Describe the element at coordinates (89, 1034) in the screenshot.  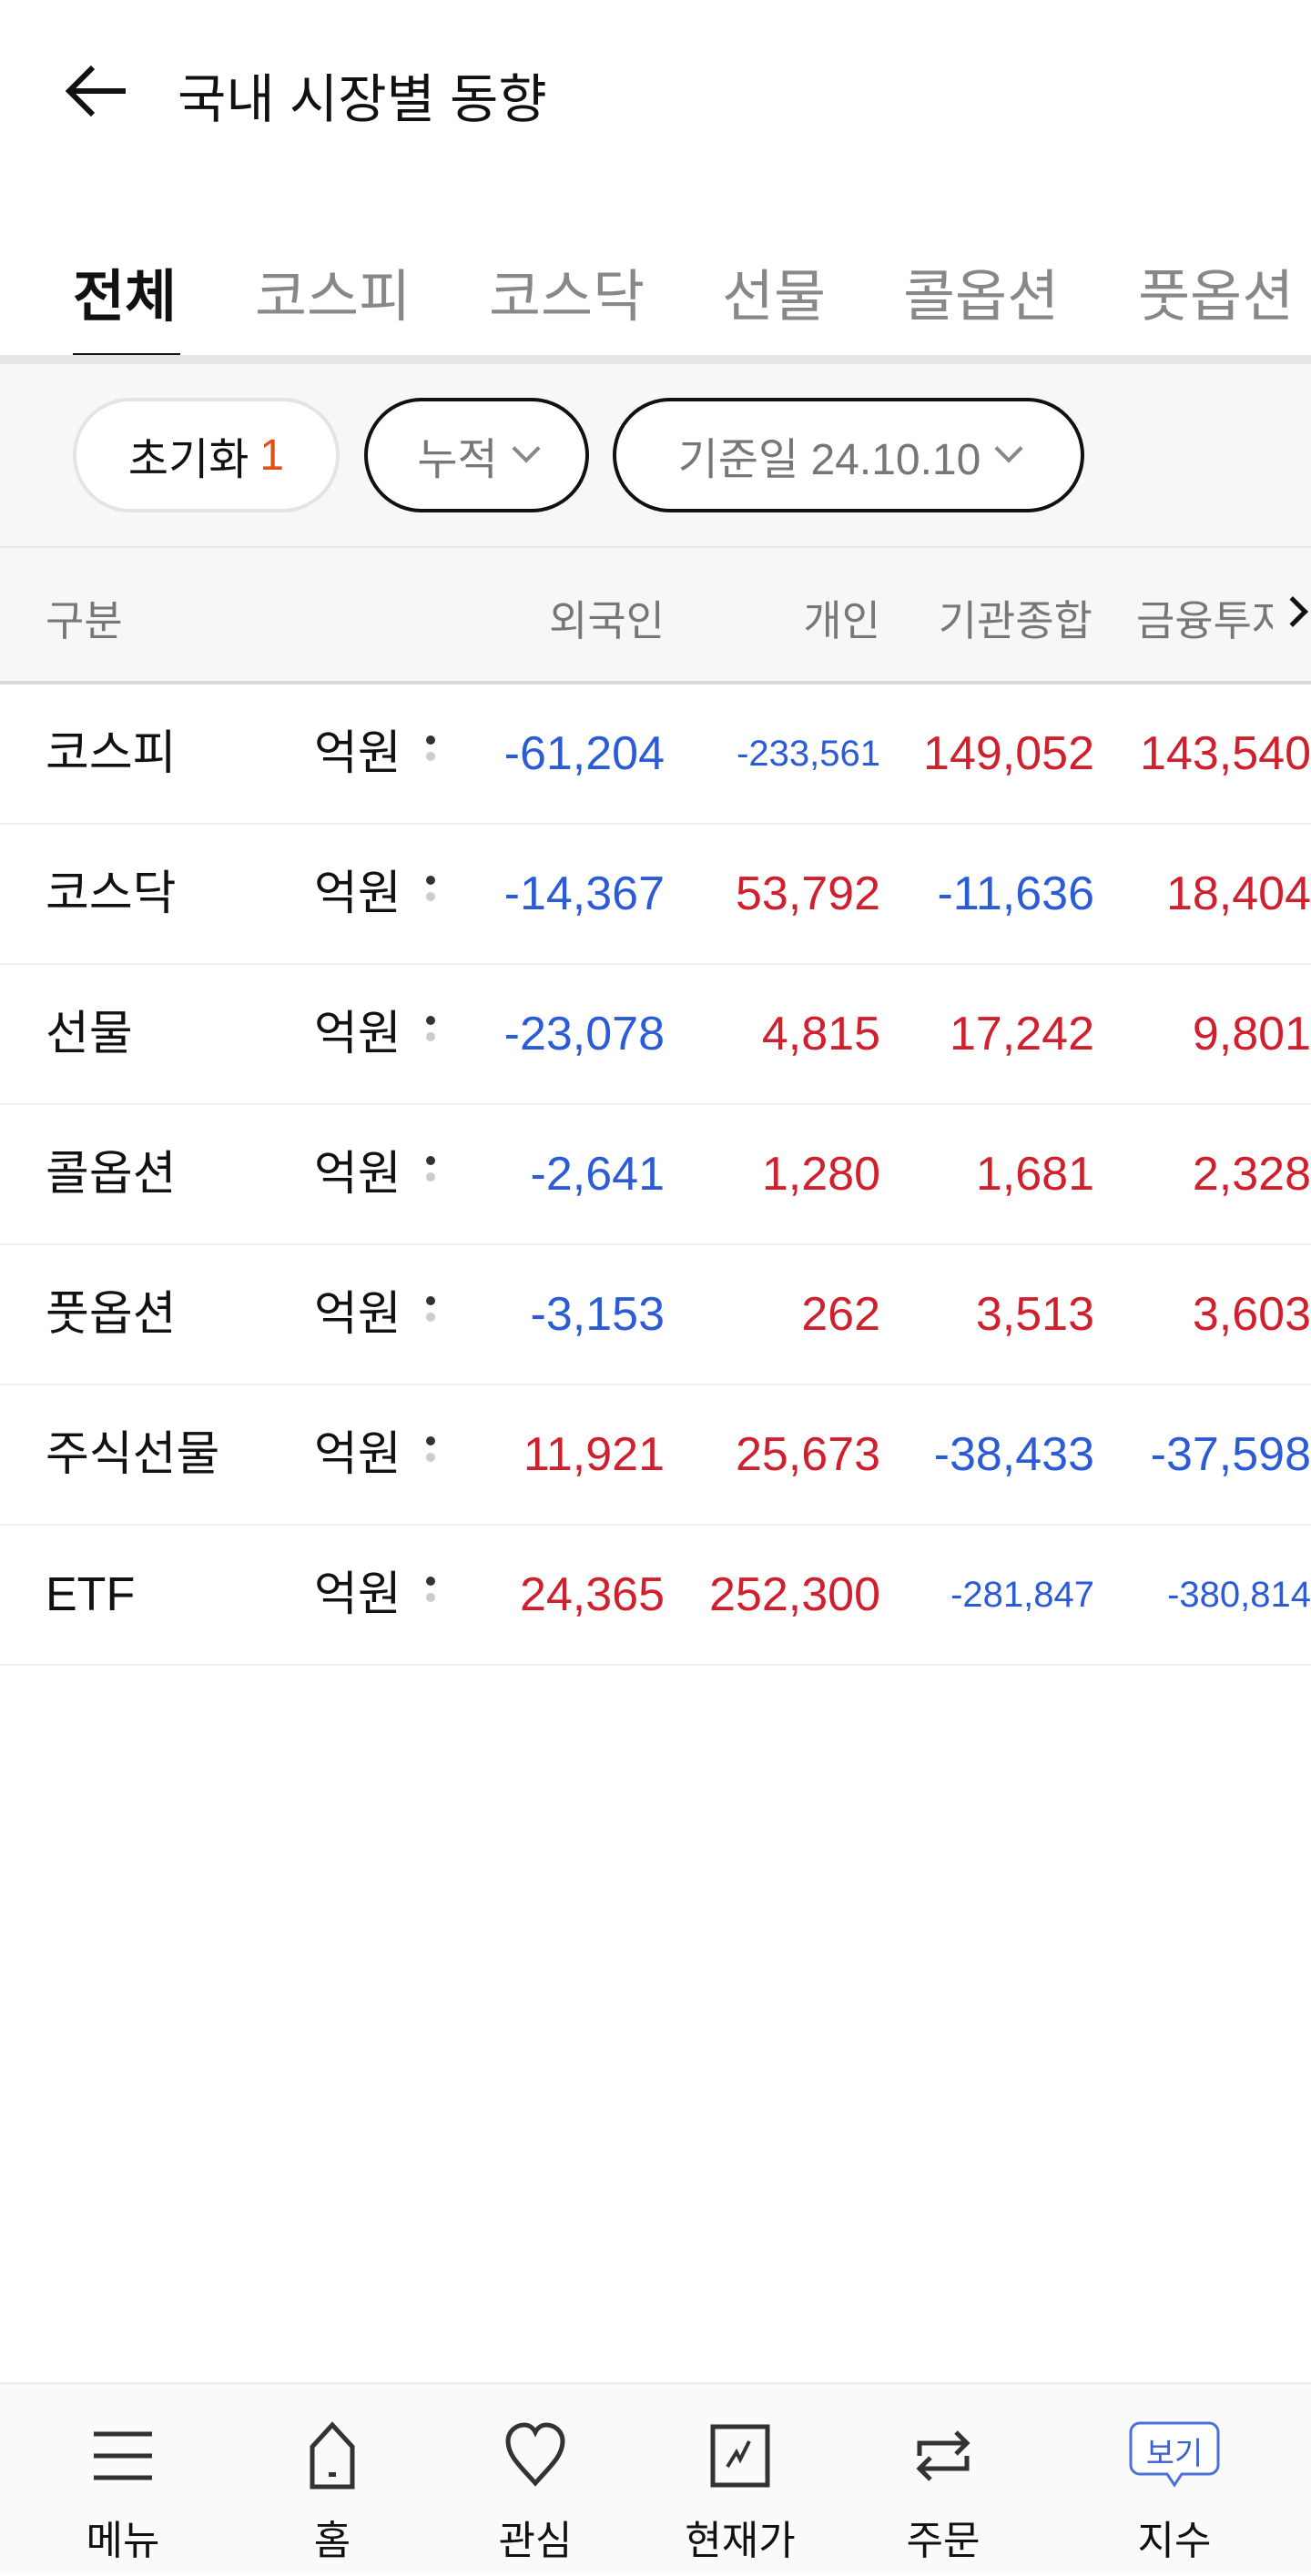
I see `row-label: 선물` at that location.